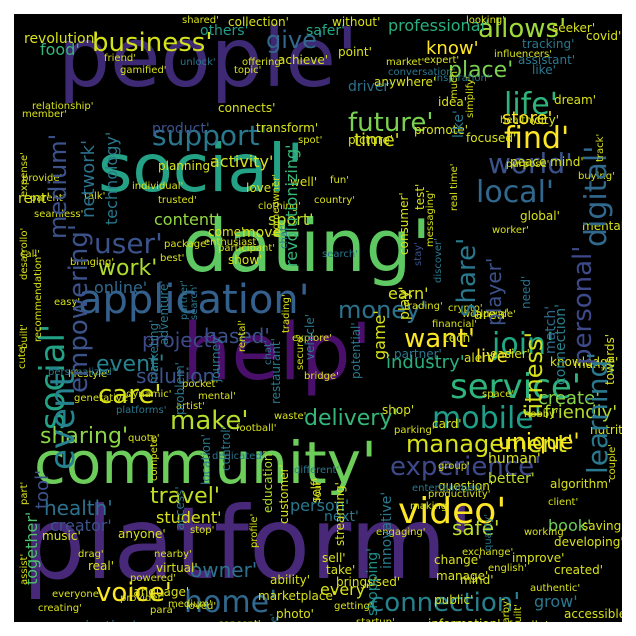 Image resolution: width=636 pixels, height=636 pixels. What do you see at coordinates (454, 83) in the screenshot?
I see `word-messaging: much'` at bounding box center [454, 83].